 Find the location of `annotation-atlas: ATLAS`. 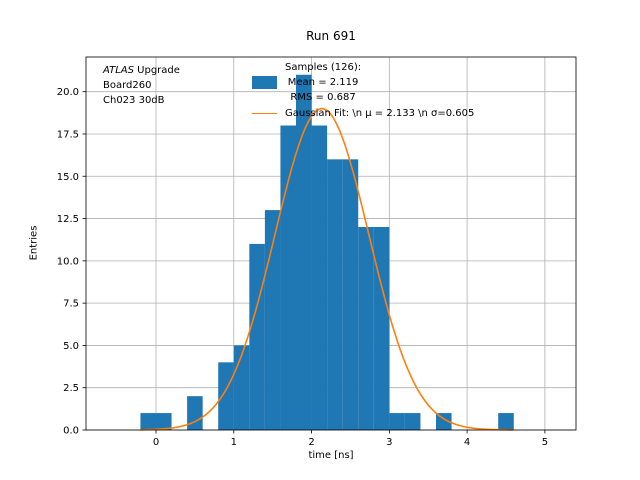

annotation-atlas: ATLAS is located at coordinates (118, 70).